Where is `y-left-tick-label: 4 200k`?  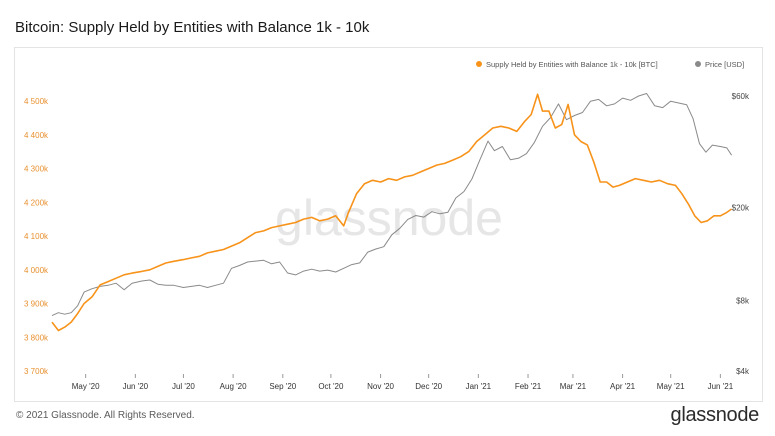 y-left-tick-label: 4 200k is located at coordinates (36, 202).